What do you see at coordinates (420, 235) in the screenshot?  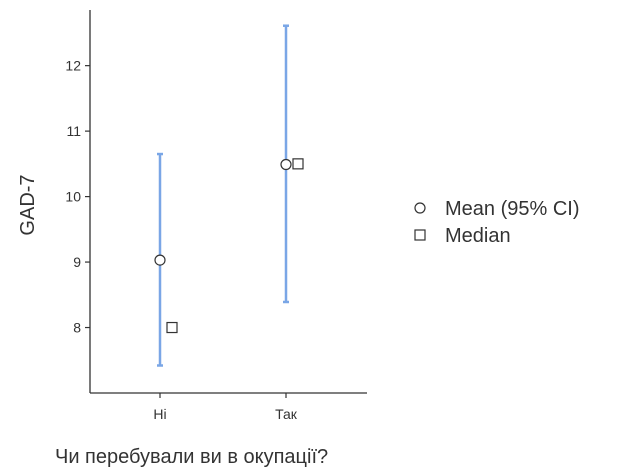 I see `legend-median-symbol` at bounding box center [420, 235].